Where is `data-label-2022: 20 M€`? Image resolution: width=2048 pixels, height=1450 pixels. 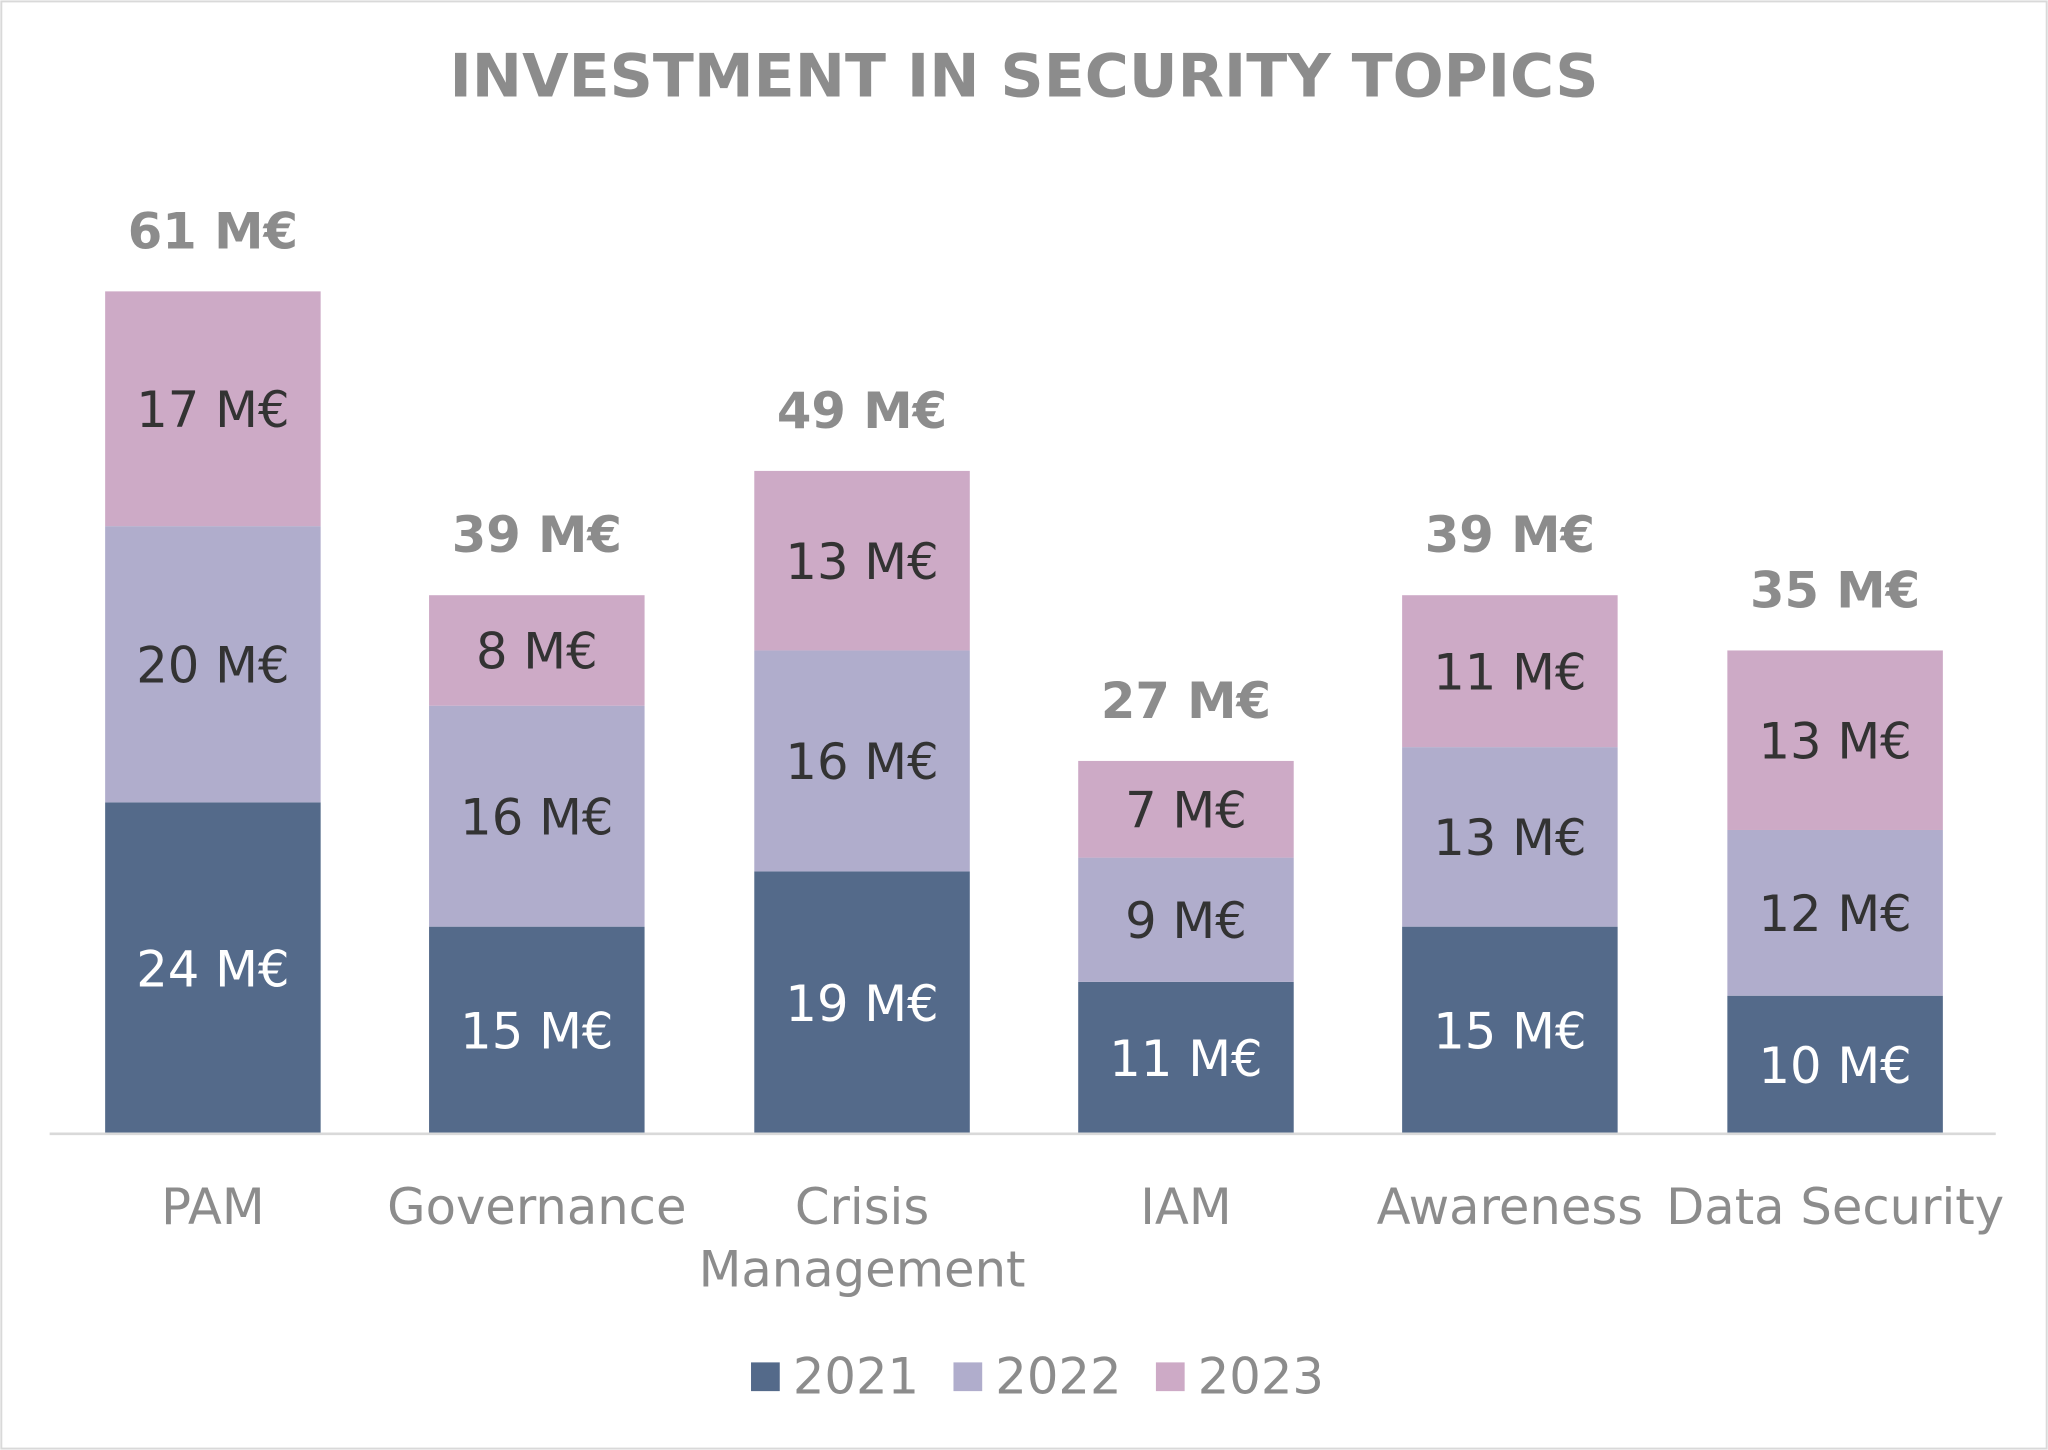
data-label-2022: 20 M€ is located at coordinates (212, 666).